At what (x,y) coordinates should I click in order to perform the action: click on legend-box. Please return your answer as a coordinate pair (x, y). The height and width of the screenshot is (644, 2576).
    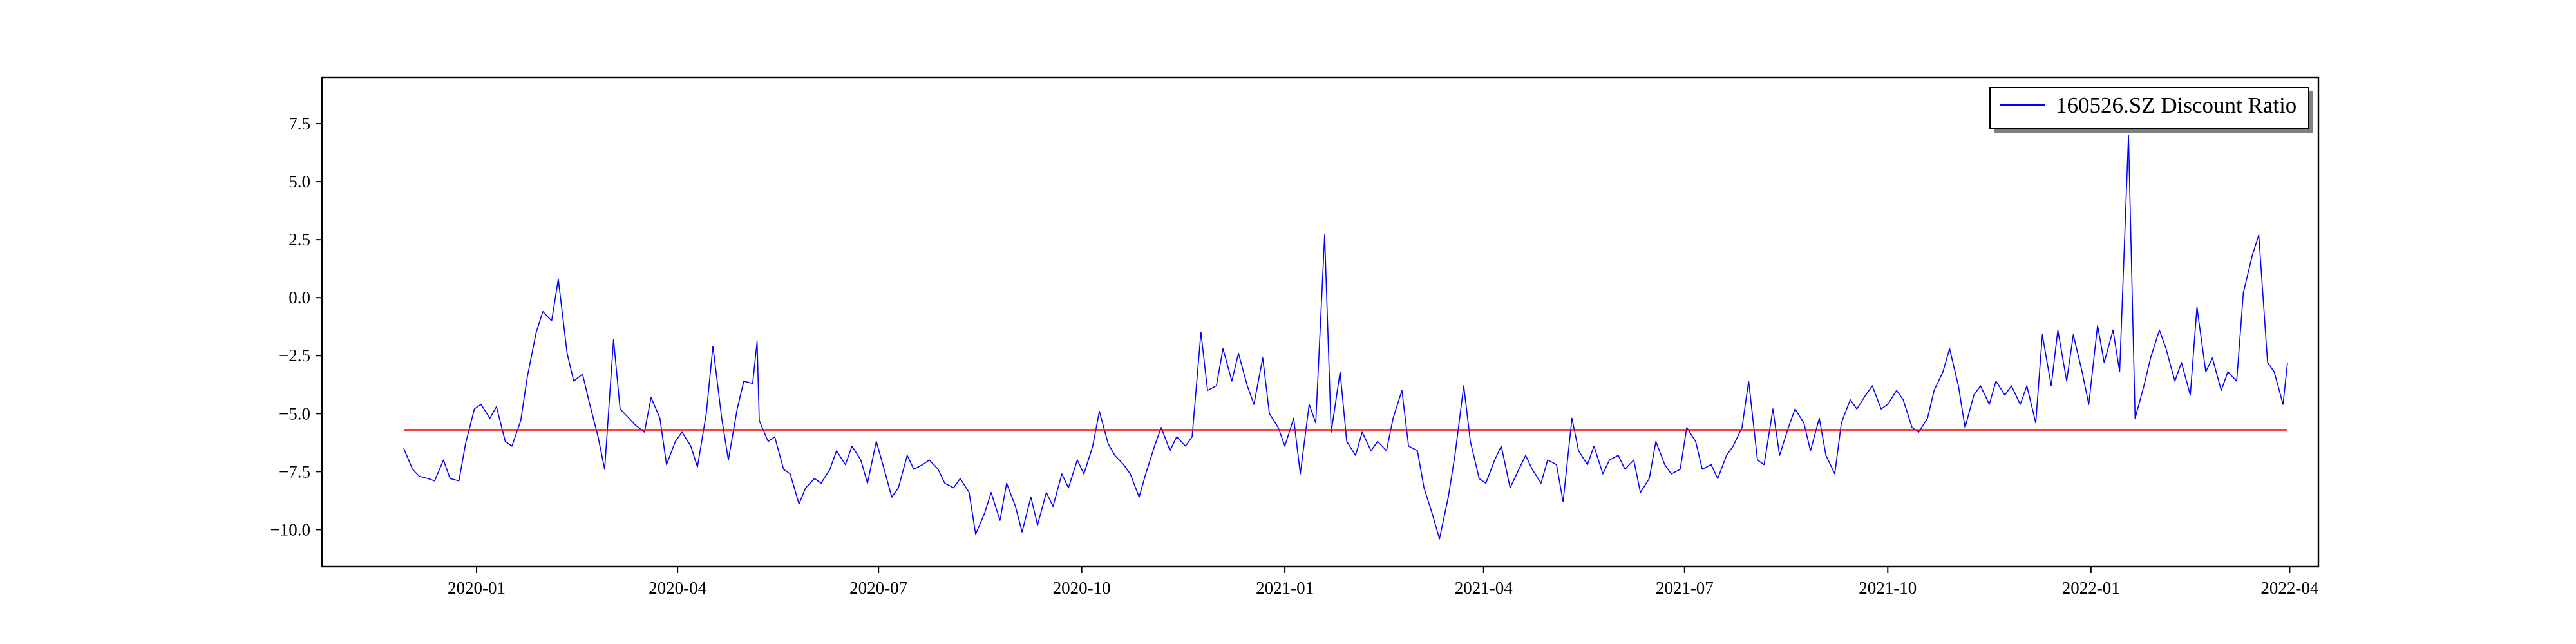
    Looking at the image, I should click on (2149, 108).